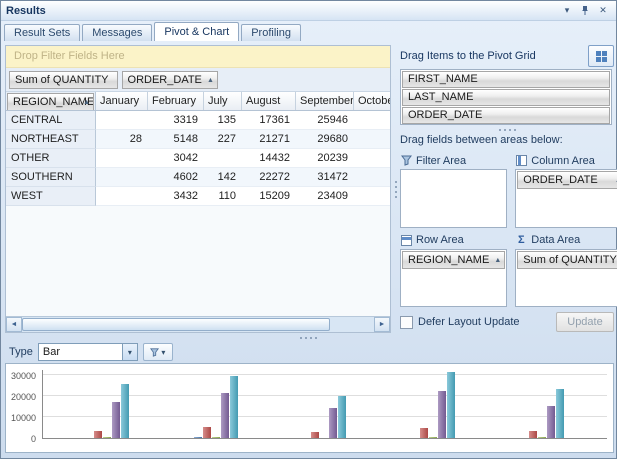  Describe the element at coordinates (63, 80) in the screenshot. I see `data-field-button: Sum of QUANTITY` at that location.